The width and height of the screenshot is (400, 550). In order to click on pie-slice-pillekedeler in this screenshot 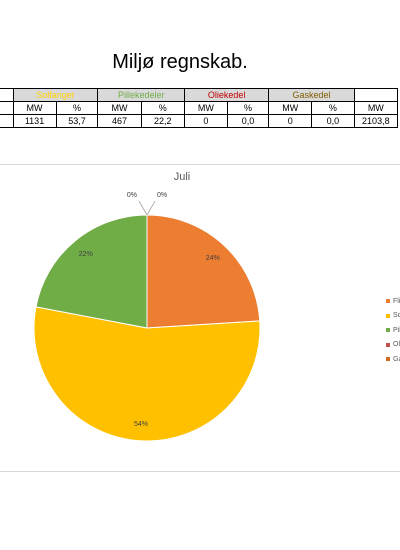, I will do `click(91, 271)`.